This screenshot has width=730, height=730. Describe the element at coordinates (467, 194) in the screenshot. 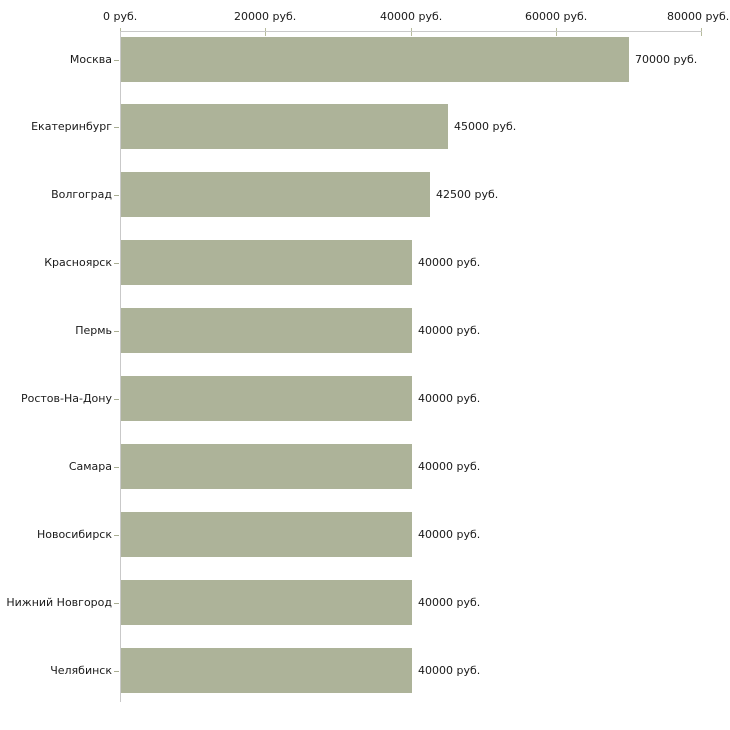

I see `value-label: 42500 руб.` at that location.